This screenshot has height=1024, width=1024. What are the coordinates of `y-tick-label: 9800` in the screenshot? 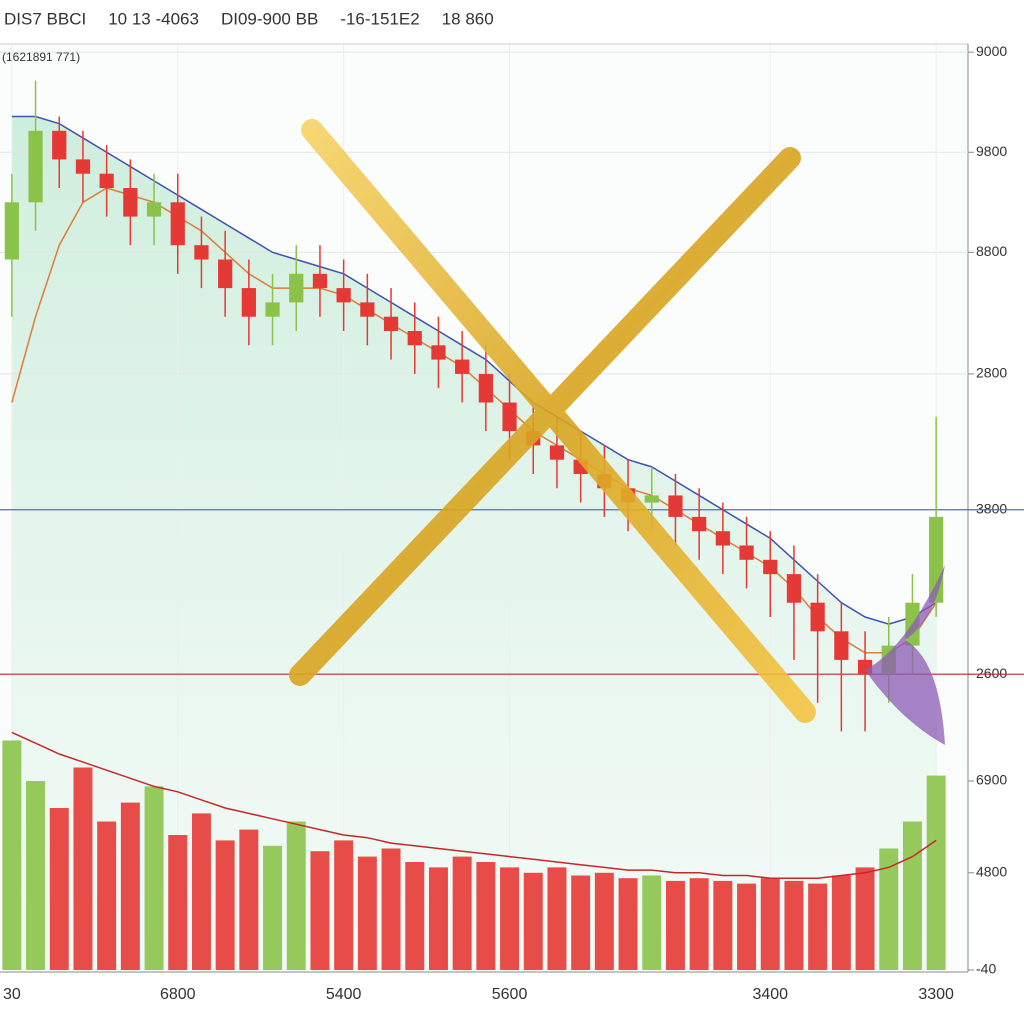 It's located at (991, 151).